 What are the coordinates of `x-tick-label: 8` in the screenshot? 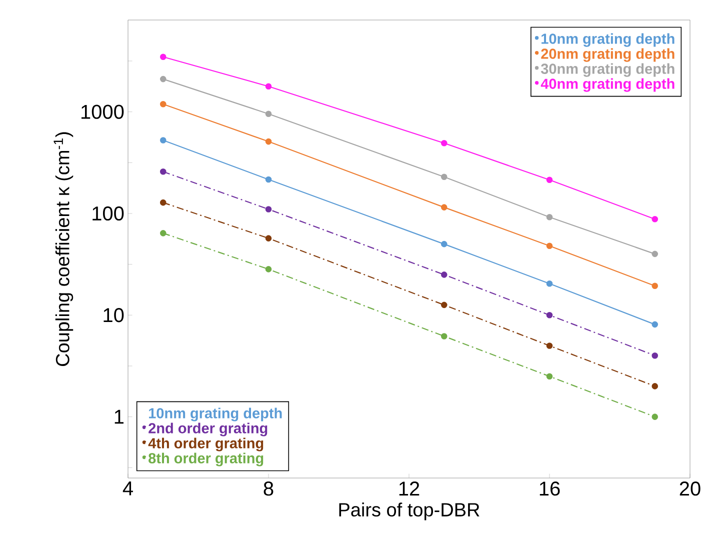 It's located at (269, 489).